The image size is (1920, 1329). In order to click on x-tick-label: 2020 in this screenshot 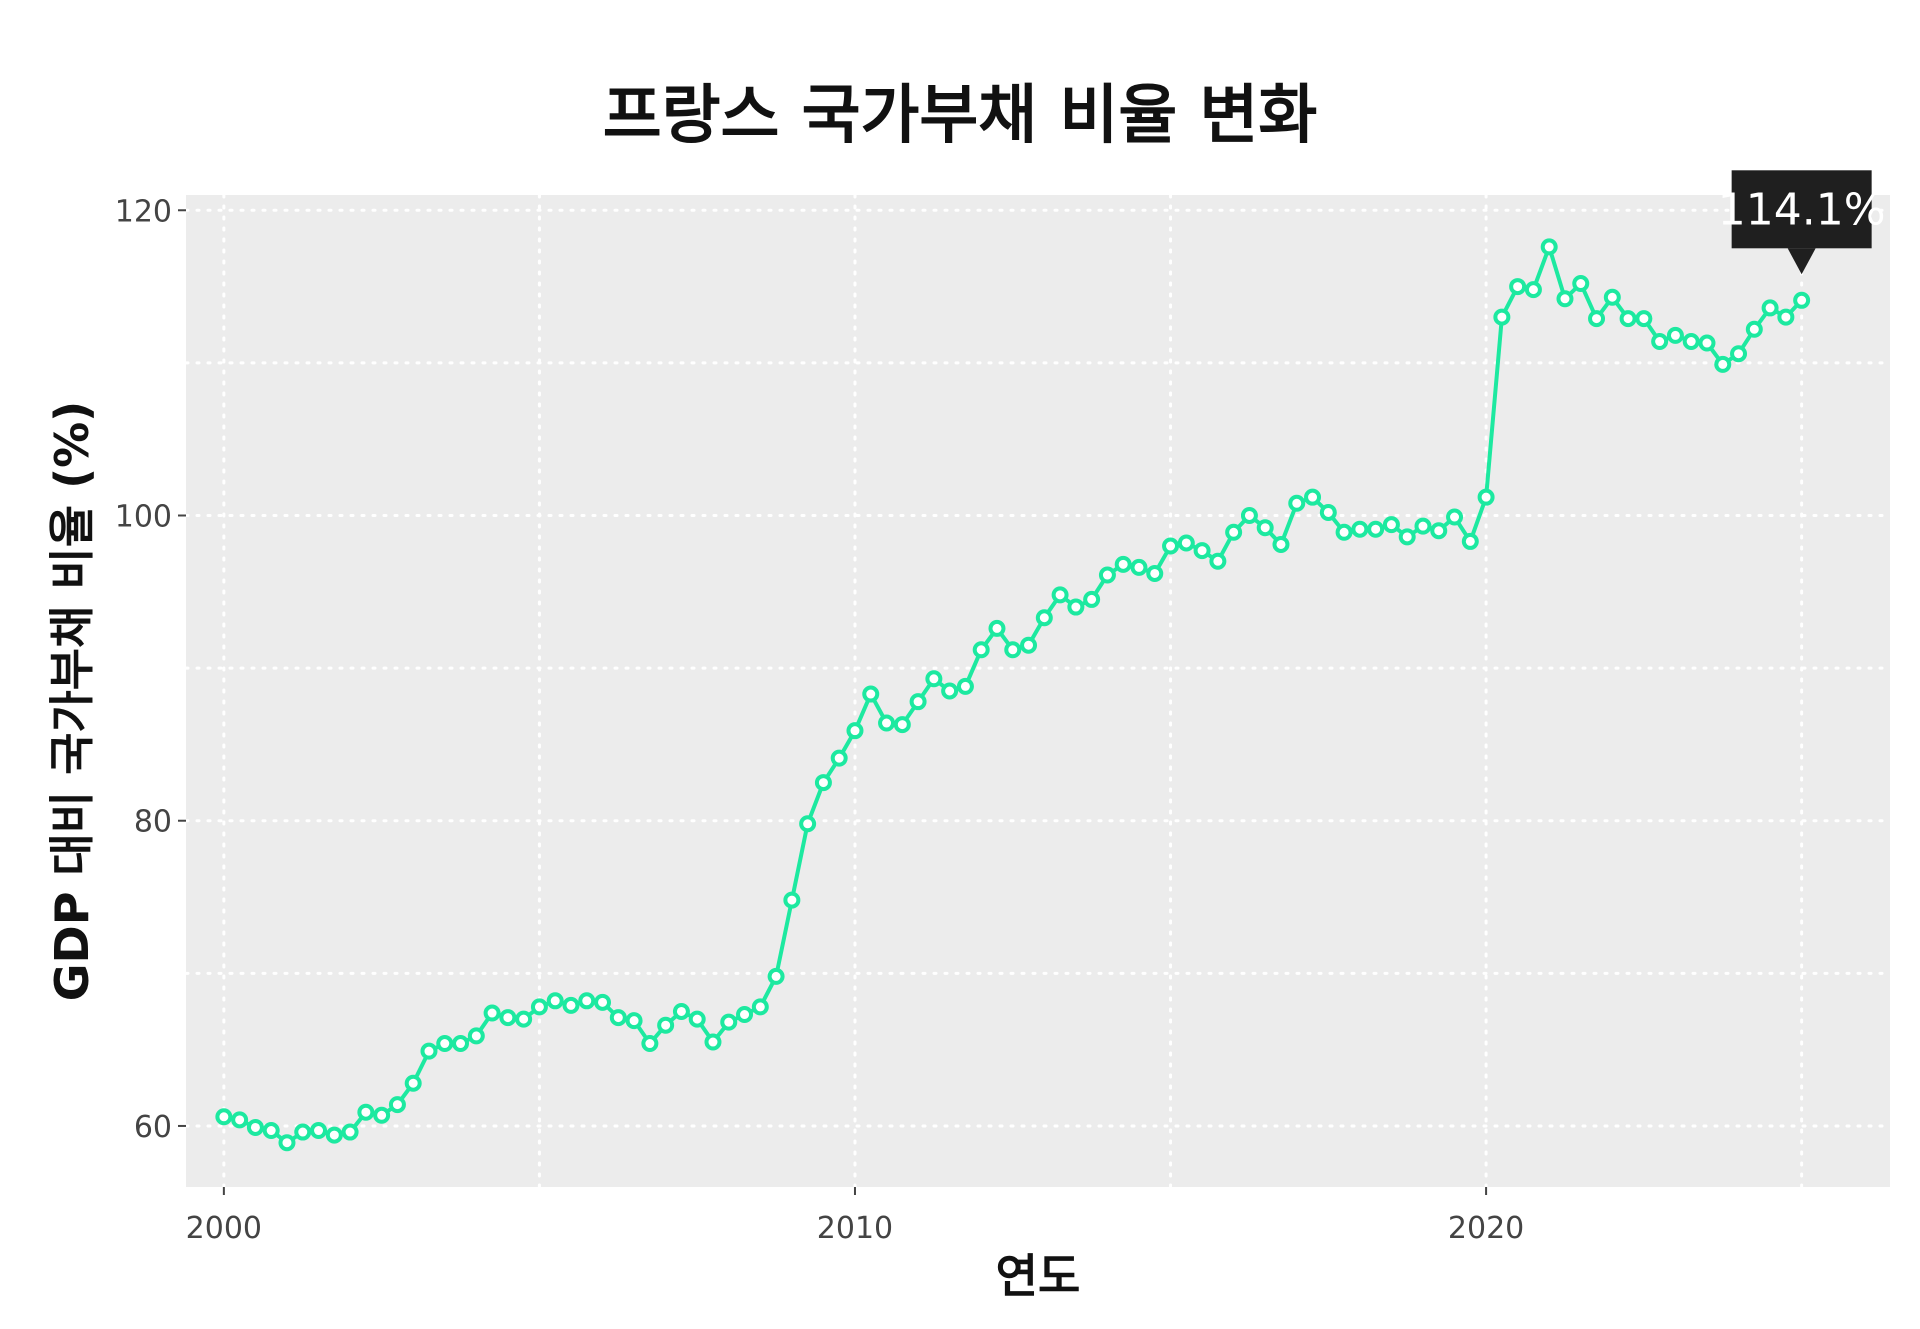, I will do `click(1486, 1228)`.